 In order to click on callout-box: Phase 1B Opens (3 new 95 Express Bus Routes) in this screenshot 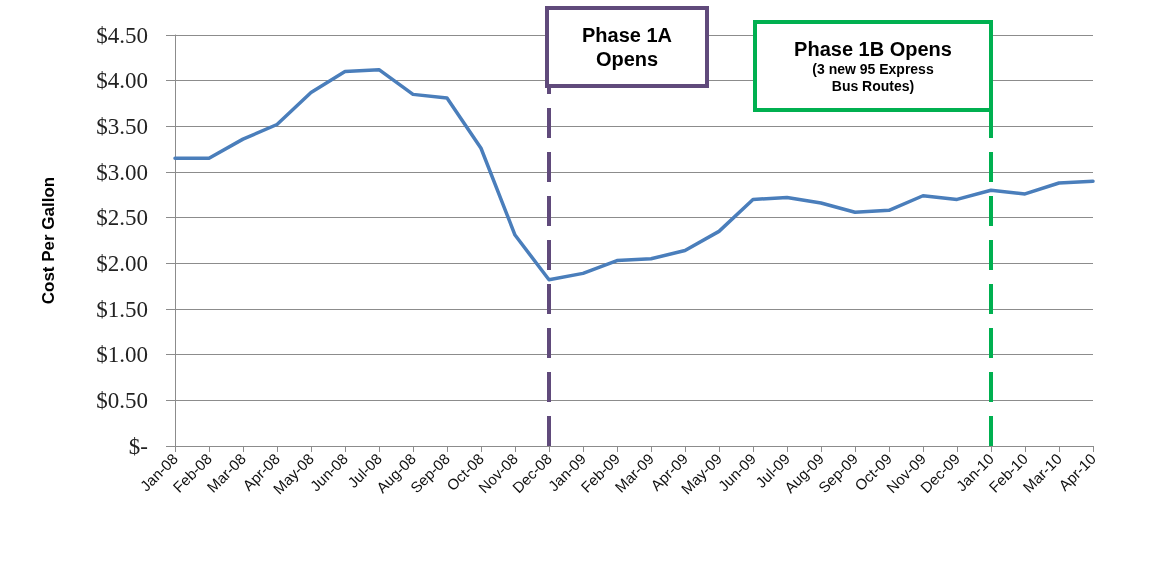, I will do `click(873, 66)`.